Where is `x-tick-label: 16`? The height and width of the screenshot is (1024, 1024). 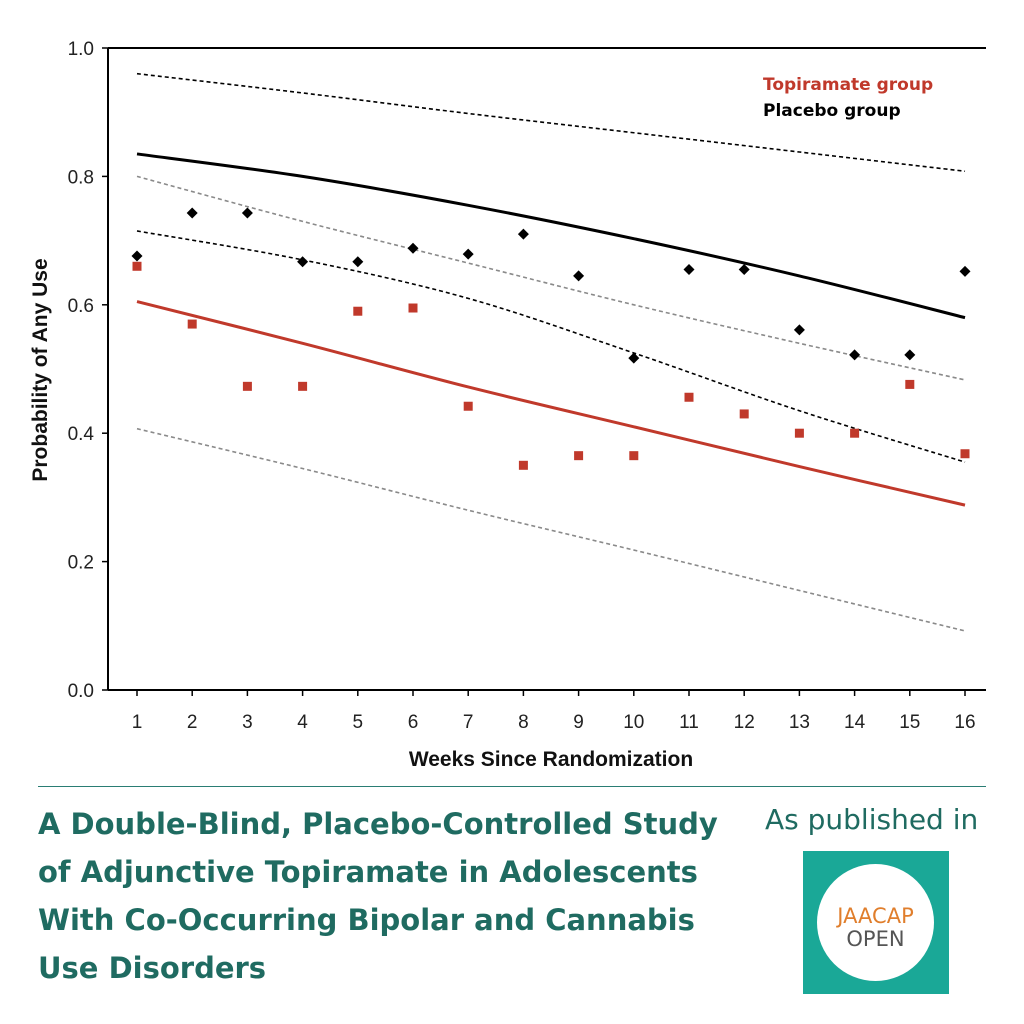
x-tick-label: 16 is located at coordinates (964, 722).